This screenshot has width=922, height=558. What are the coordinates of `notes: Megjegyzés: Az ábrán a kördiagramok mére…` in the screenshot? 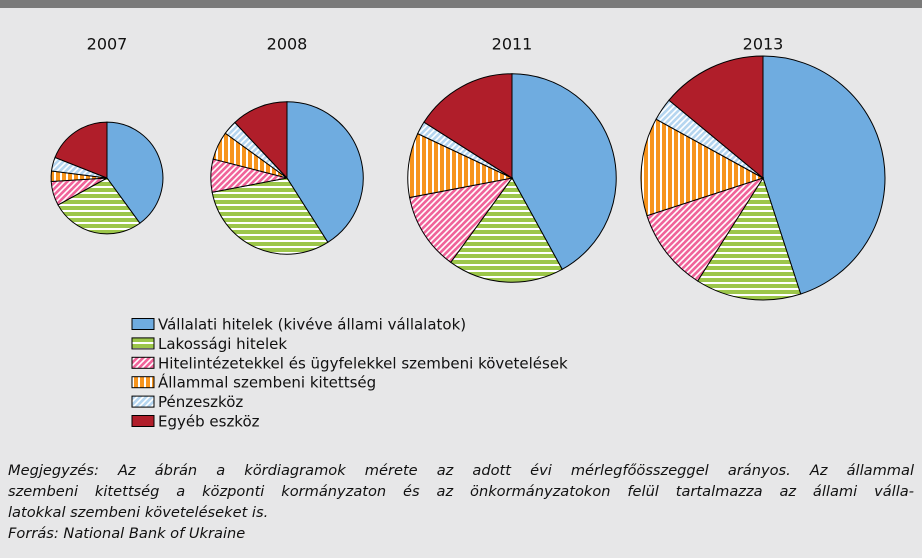 It's located at (461, 502).